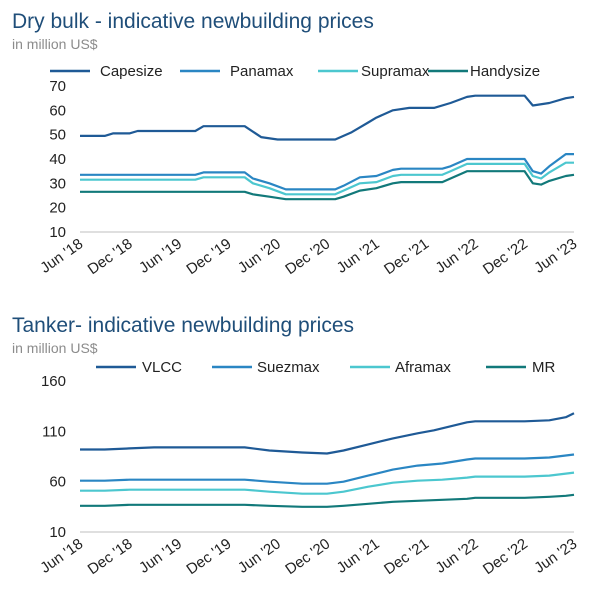 The height and width of the screenshot is (607, 600). I want to click on chart-2-x-tick-label: Jun '18, so click(61, 555).